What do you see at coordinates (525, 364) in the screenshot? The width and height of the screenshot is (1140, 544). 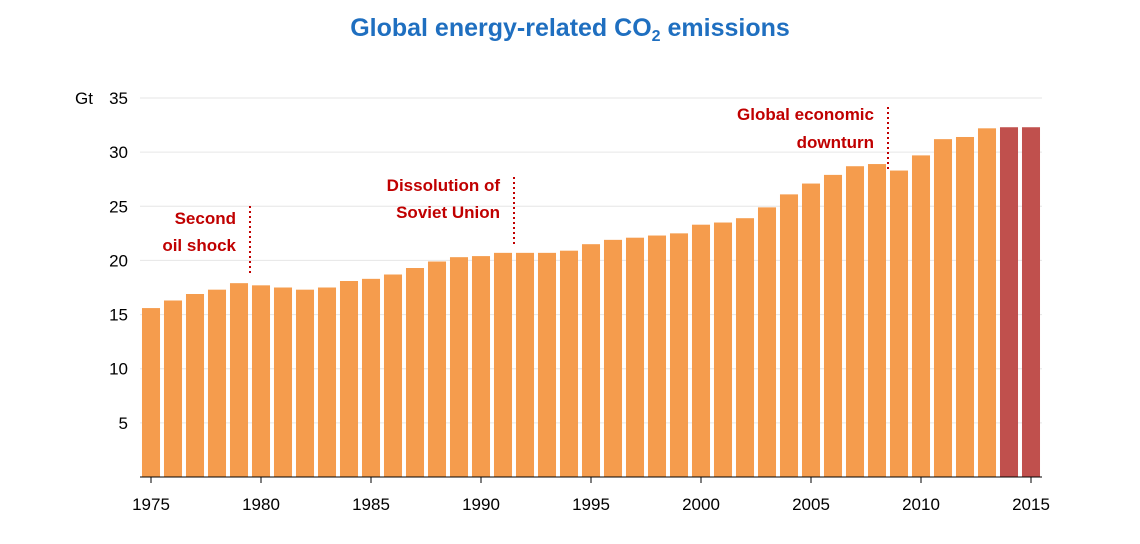 I see `bar-1992` at bounding box center [525, 364].